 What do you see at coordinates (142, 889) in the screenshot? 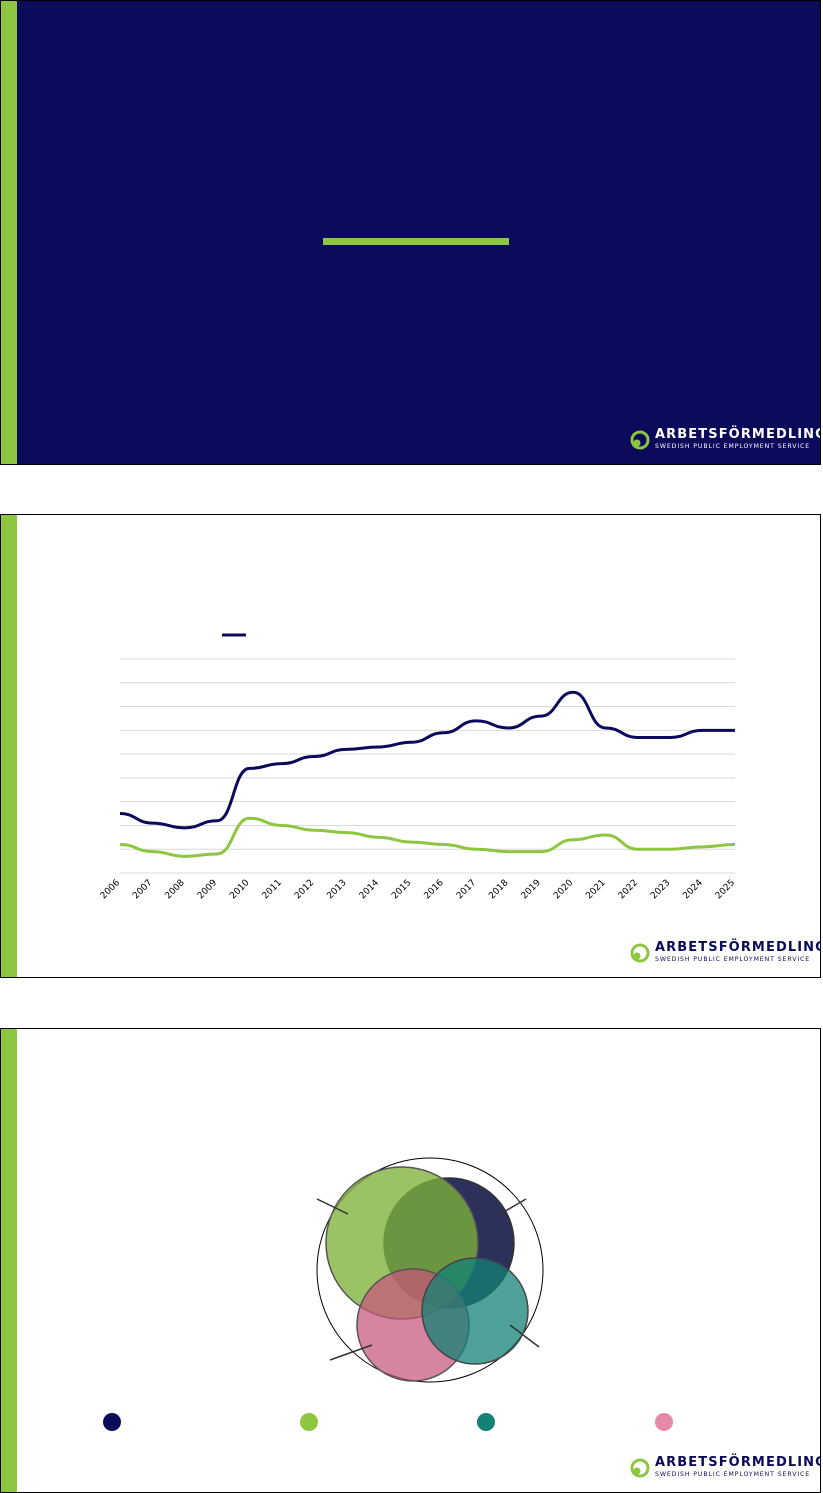
I see `x-tick-label: 2007` at bounding box center [142, 889].